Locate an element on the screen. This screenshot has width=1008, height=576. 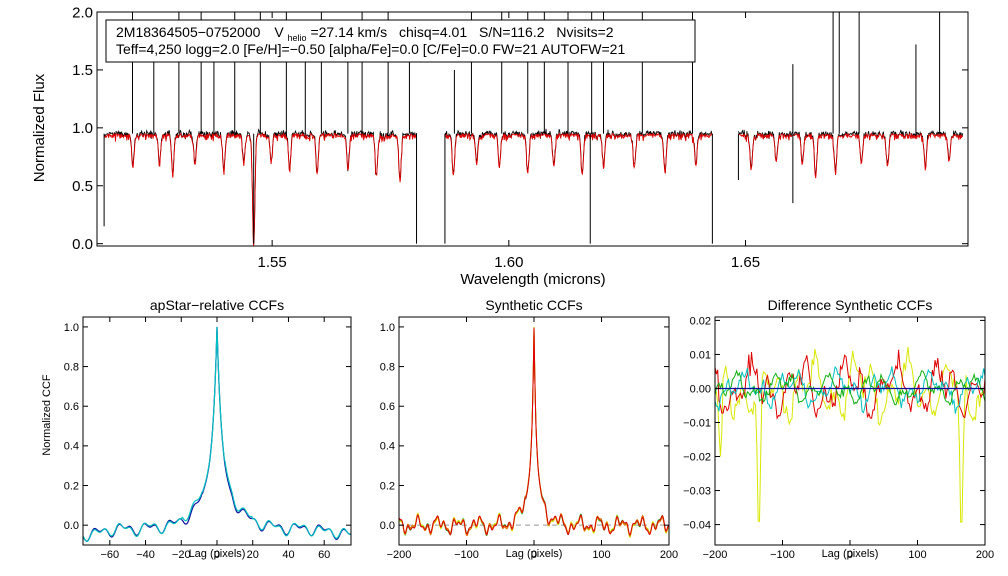
x-tick-label: −20 is located at coordinates (181, 555).